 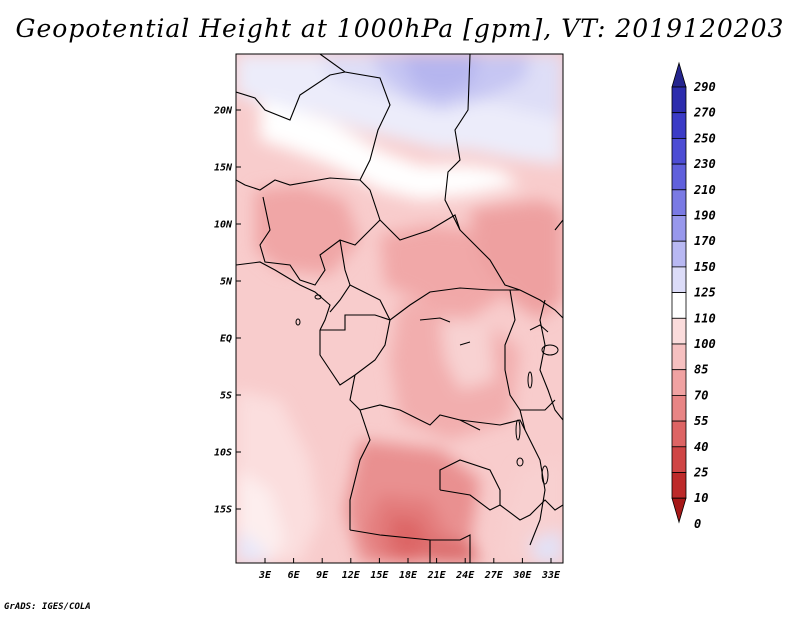 I want to click on lat-tick-label: EQ, so click(x=226, y=339).